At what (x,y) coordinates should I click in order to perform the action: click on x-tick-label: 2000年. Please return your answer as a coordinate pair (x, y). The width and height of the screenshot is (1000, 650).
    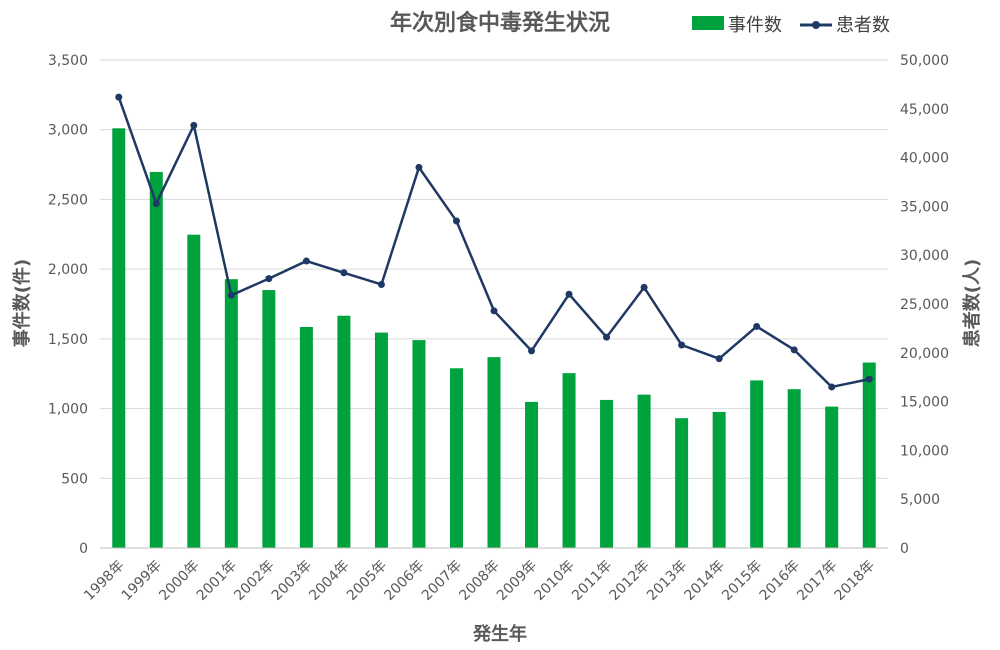
    Looking at the image, I should click on (179, 581).